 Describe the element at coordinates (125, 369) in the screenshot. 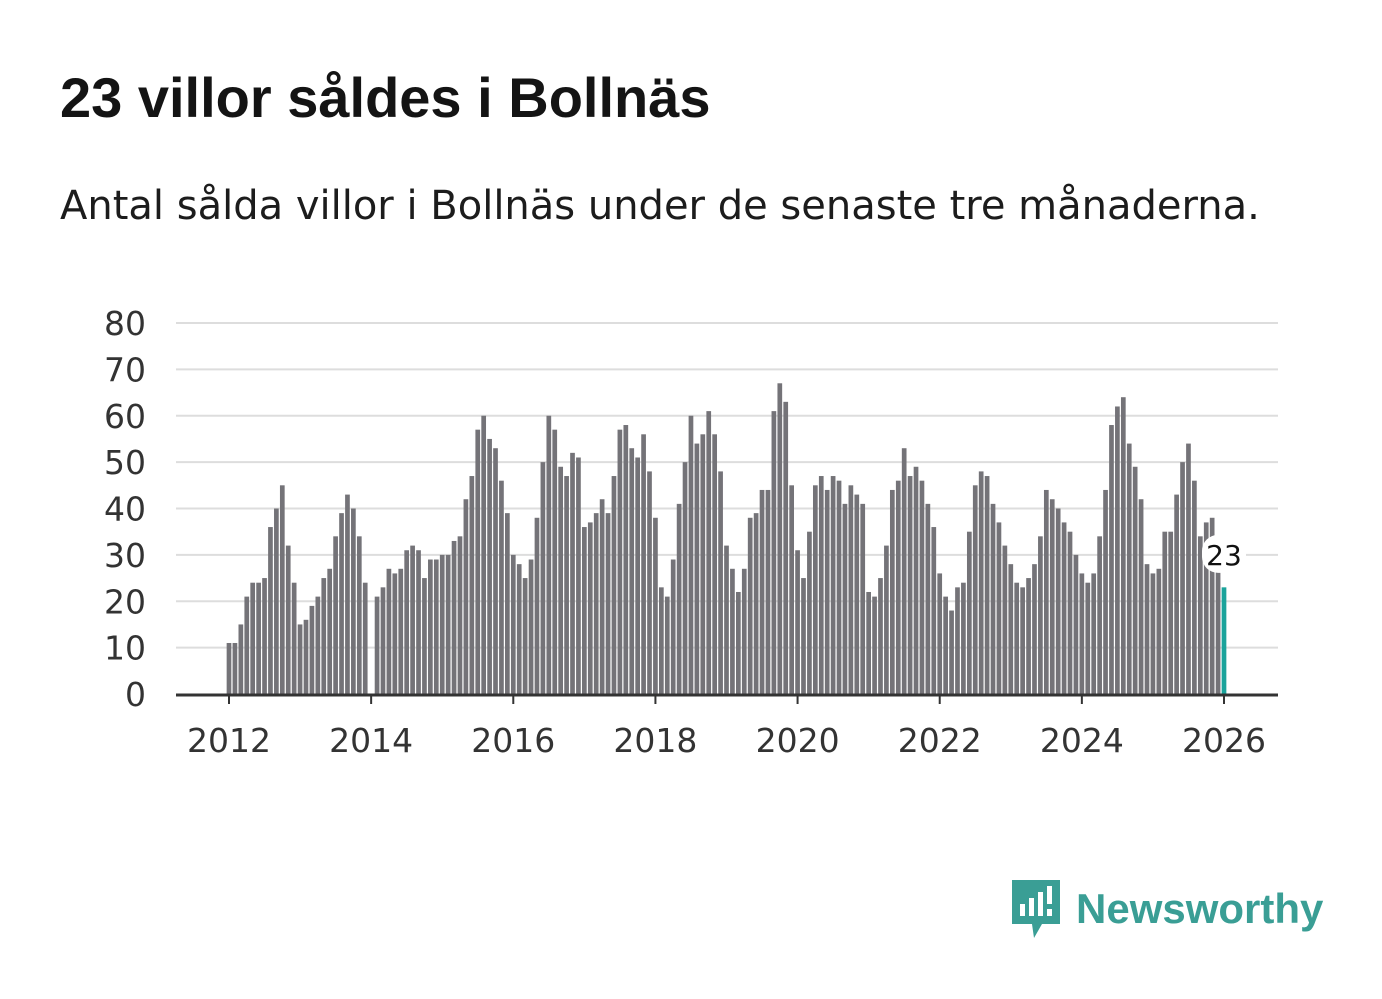

I see `y-tick-label: 70` at that location.